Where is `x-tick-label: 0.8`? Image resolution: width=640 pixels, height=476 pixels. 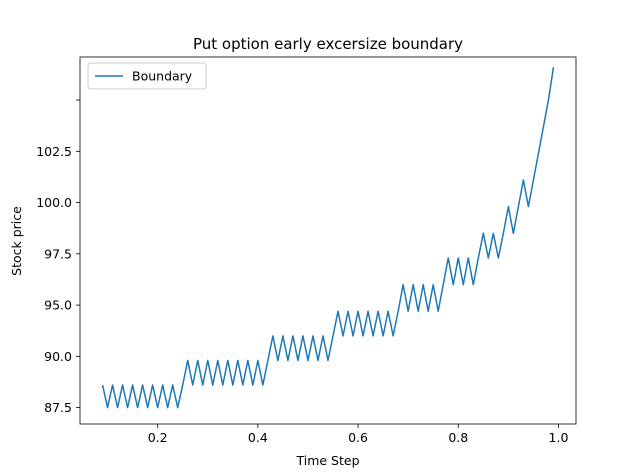
x-tick-label: 0.8 is located at coordinates (458, 437).